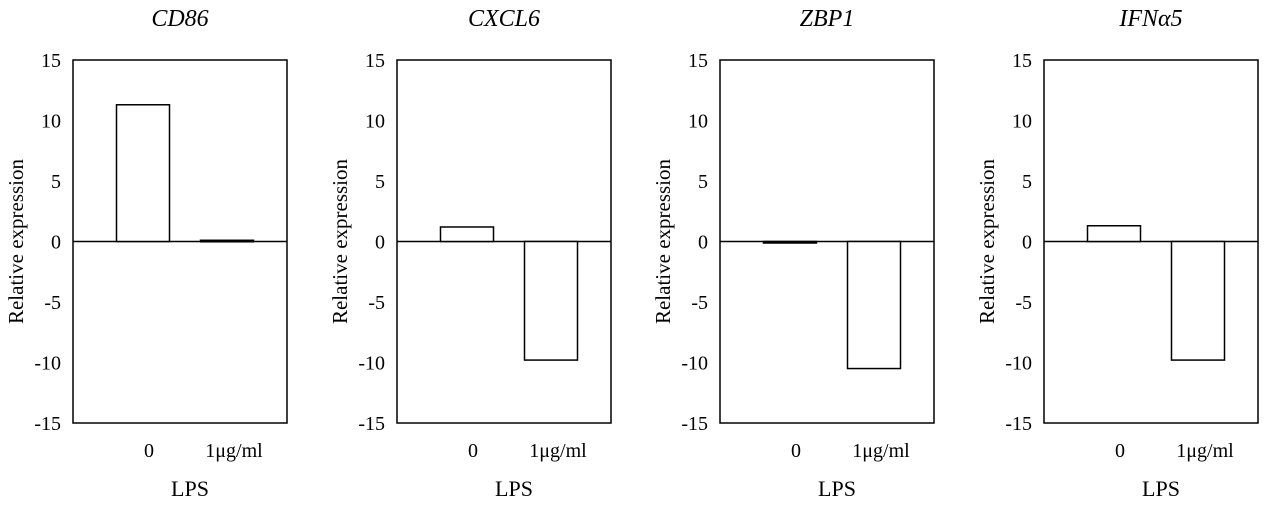 The width and height of the screenshot is (1266, 519). What do you see at coordinates (504, 19) in the screenshot?
I see `chart-title: CXCL6` at bounding box center [504, 19].